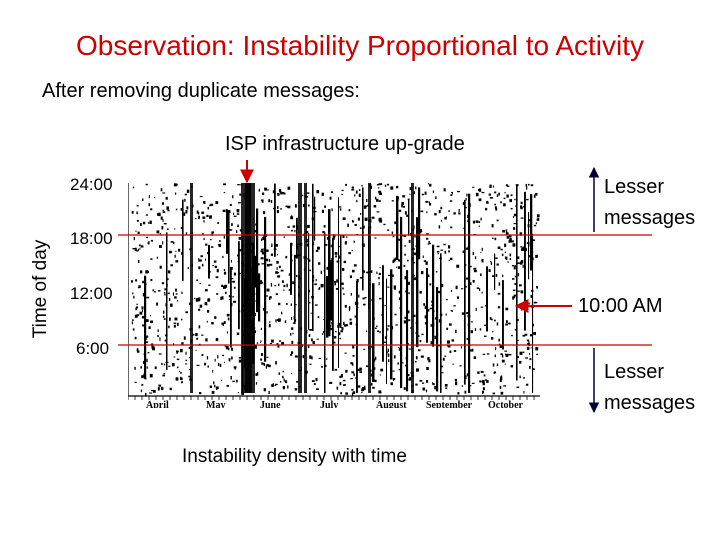 The height and width of the screenshot is (540, 720). Describe the element at coordinates (345, 144) in the screenshot. I see `isp-upgrade-label: ISP infrastructure up-grade` at that location.